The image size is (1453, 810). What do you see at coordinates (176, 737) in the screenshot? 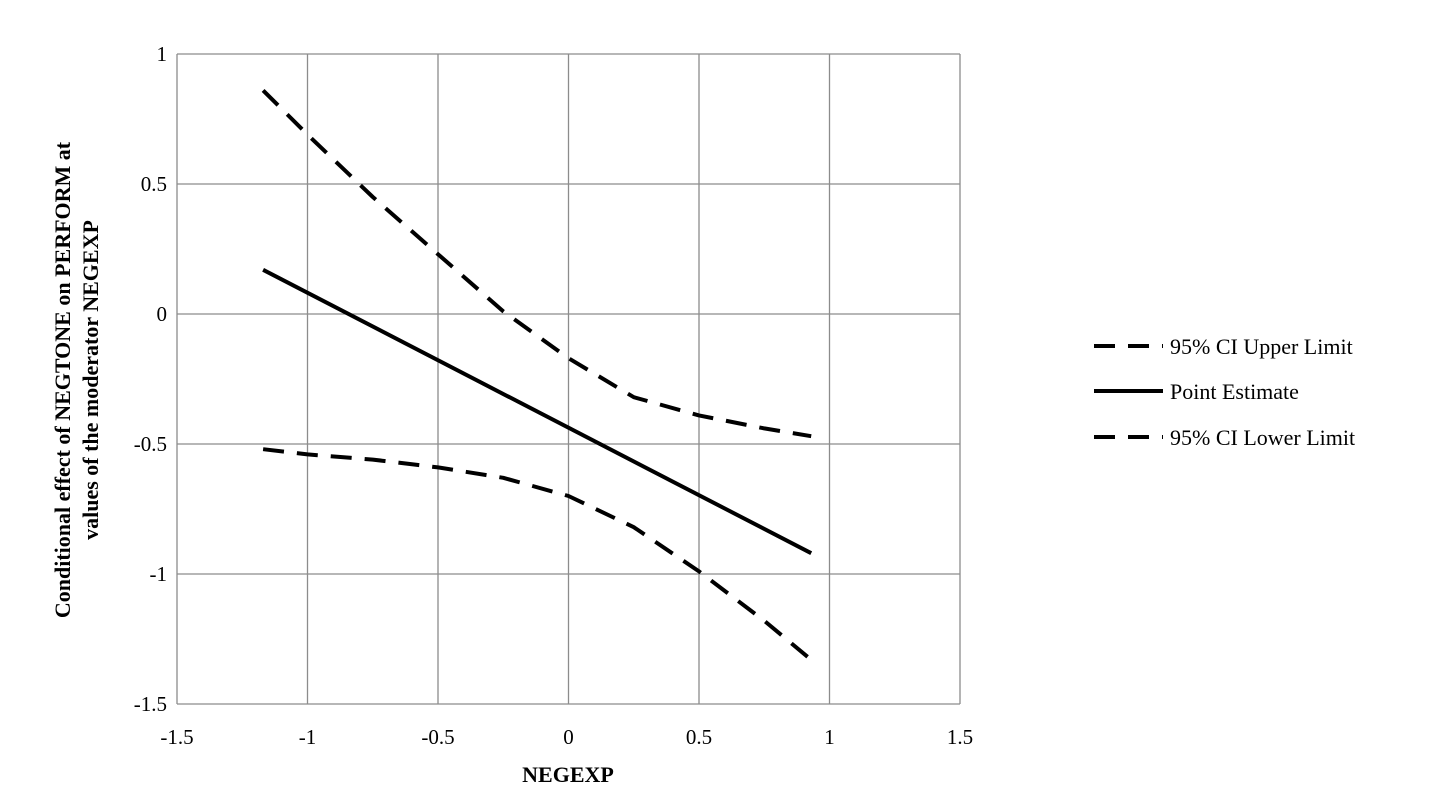
I see `x-tick-label: -1.5` at bounding box center [176, 737].